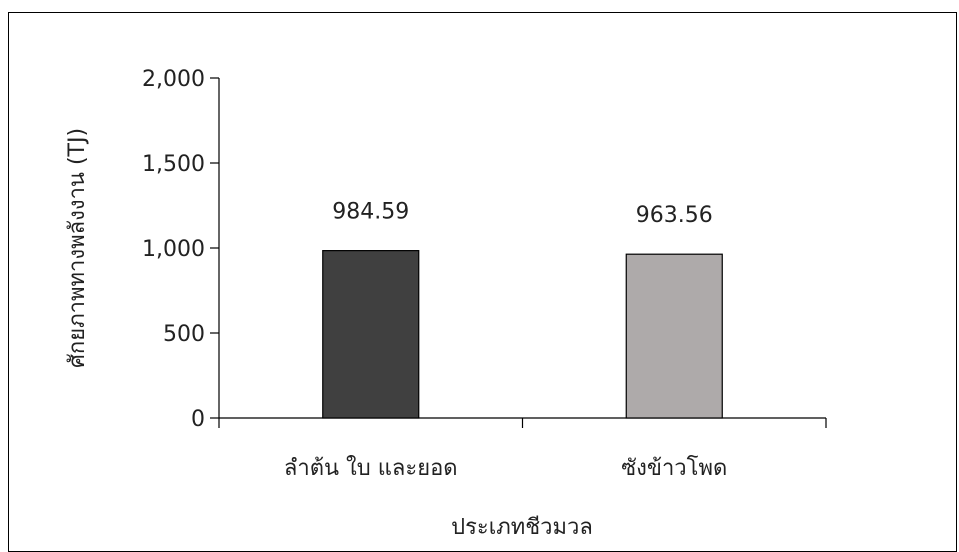 This screenshot has width=959, height=552. I want to click on y-tick-label: 1,500, so click(173, 164).